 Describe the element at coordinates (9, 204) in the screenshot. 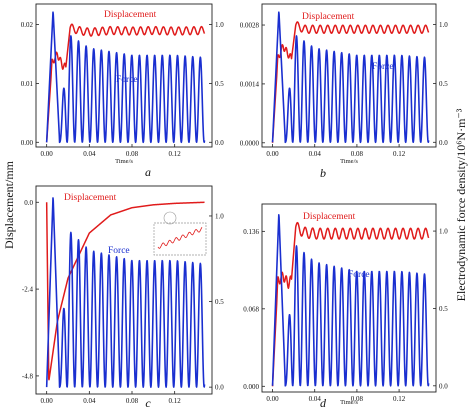

I see `y-axis-label-left: Displacement/mm` at that location.